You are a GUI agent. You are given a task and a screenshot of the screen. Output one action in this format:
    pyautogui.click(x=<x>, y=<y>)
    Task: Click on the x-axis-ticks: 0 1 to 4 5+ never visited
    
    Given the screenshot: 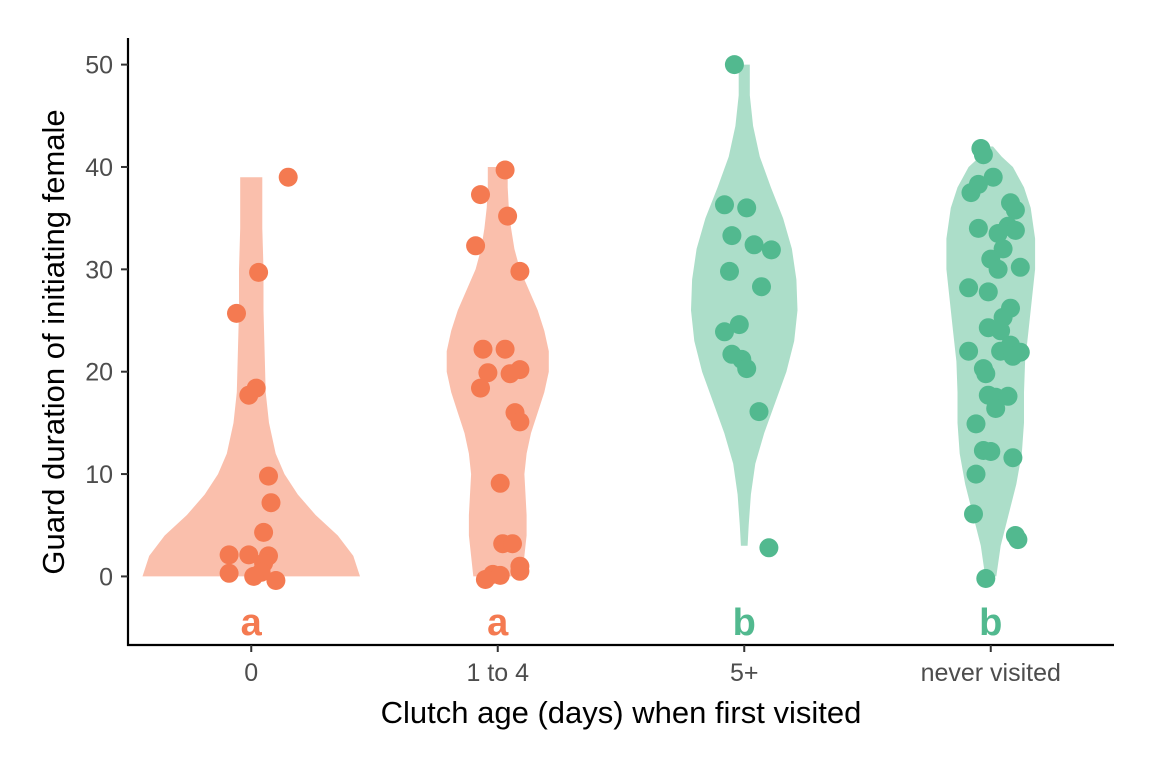 What is the action you would take?
    pyautogui.click(x=652, y=666)
    